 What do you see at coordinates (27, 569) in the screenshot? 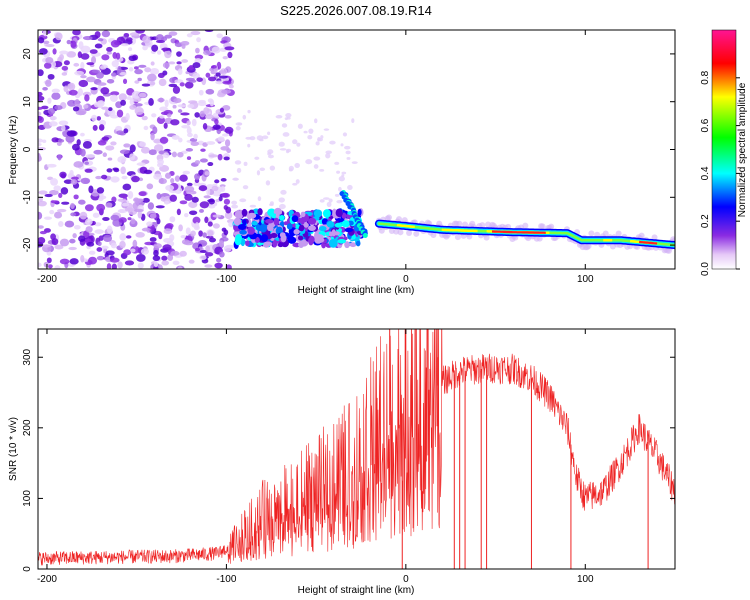
I see `snr-ytick-label: 0` at bounding box center [27, 569].